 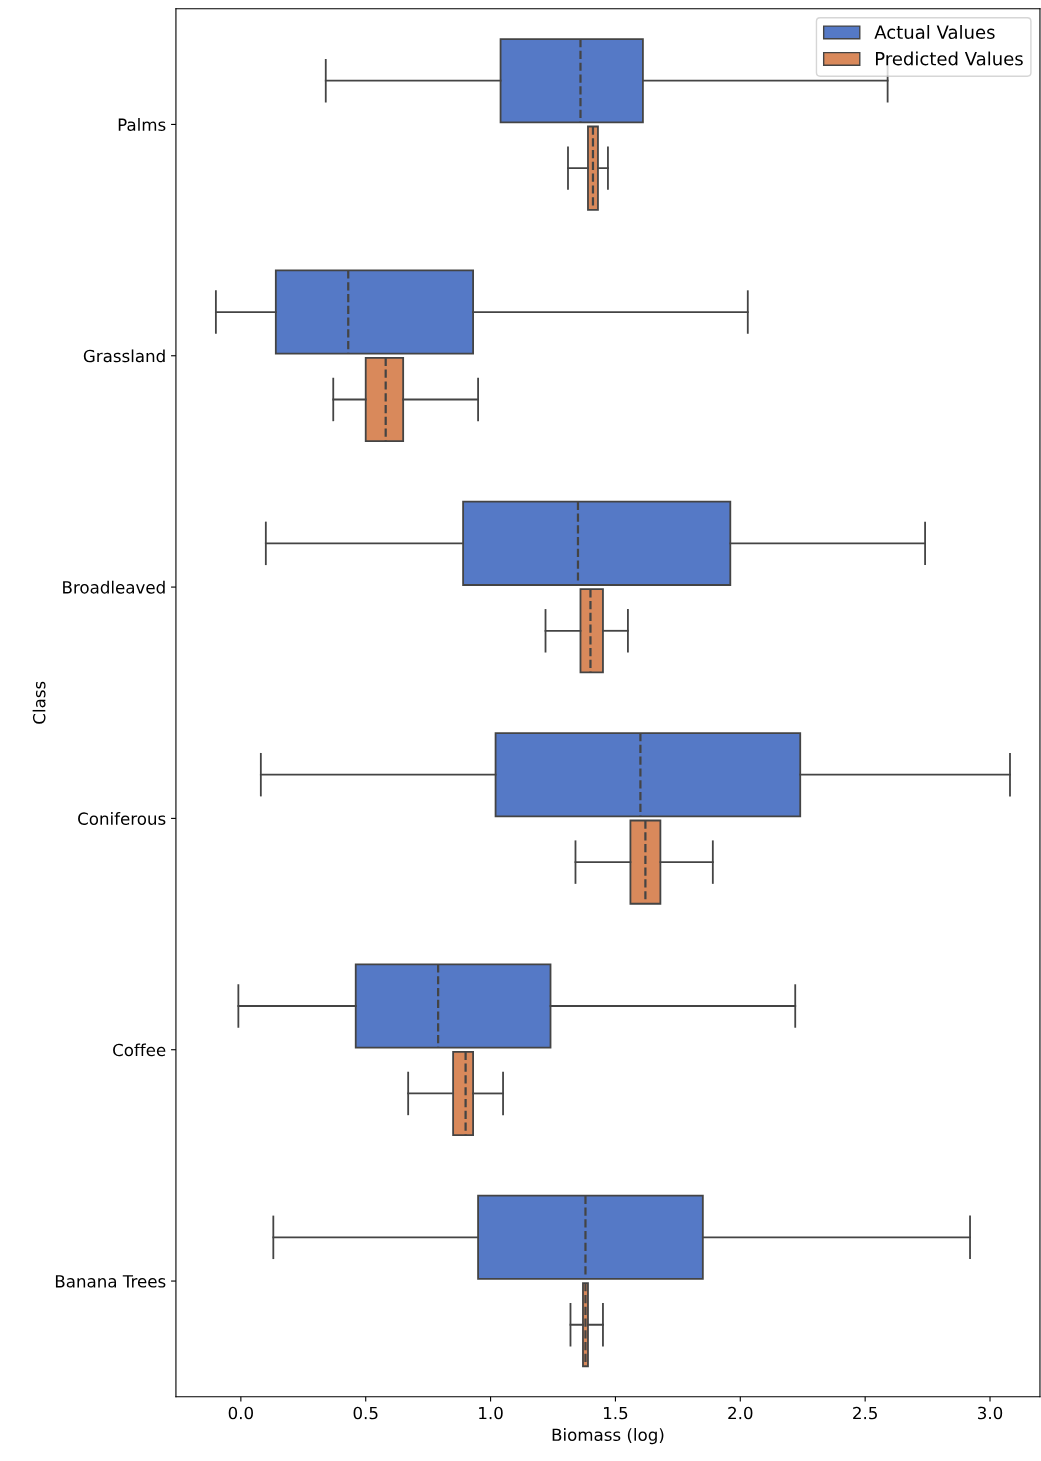 I want to click on x-tick-label: 2.0, so click(x=740, y=1413).